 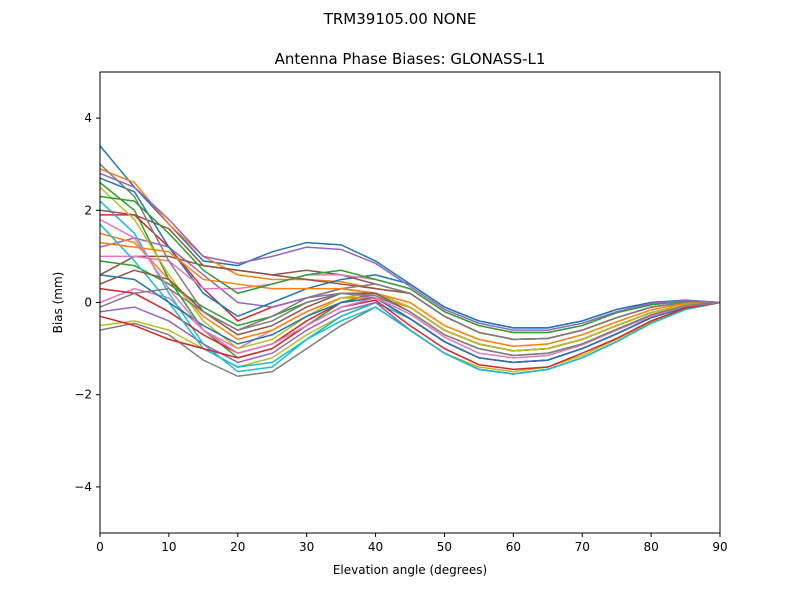 I want to click on x-tick-label: 50, so click(x=444, y=547).